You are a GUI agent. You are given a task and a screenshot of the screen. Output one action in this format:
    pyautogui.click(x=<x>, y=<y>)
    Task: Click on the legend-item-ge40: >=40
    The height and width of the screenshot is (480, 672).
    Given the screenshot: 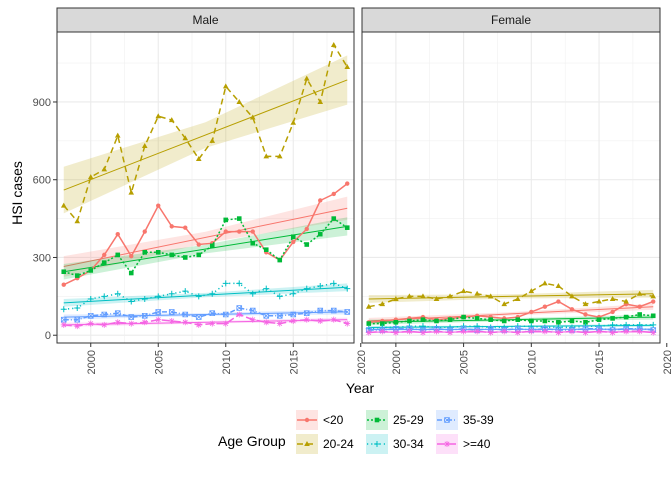 What is the action you would take?
    pyautogui.click(x=463, y=444)
    